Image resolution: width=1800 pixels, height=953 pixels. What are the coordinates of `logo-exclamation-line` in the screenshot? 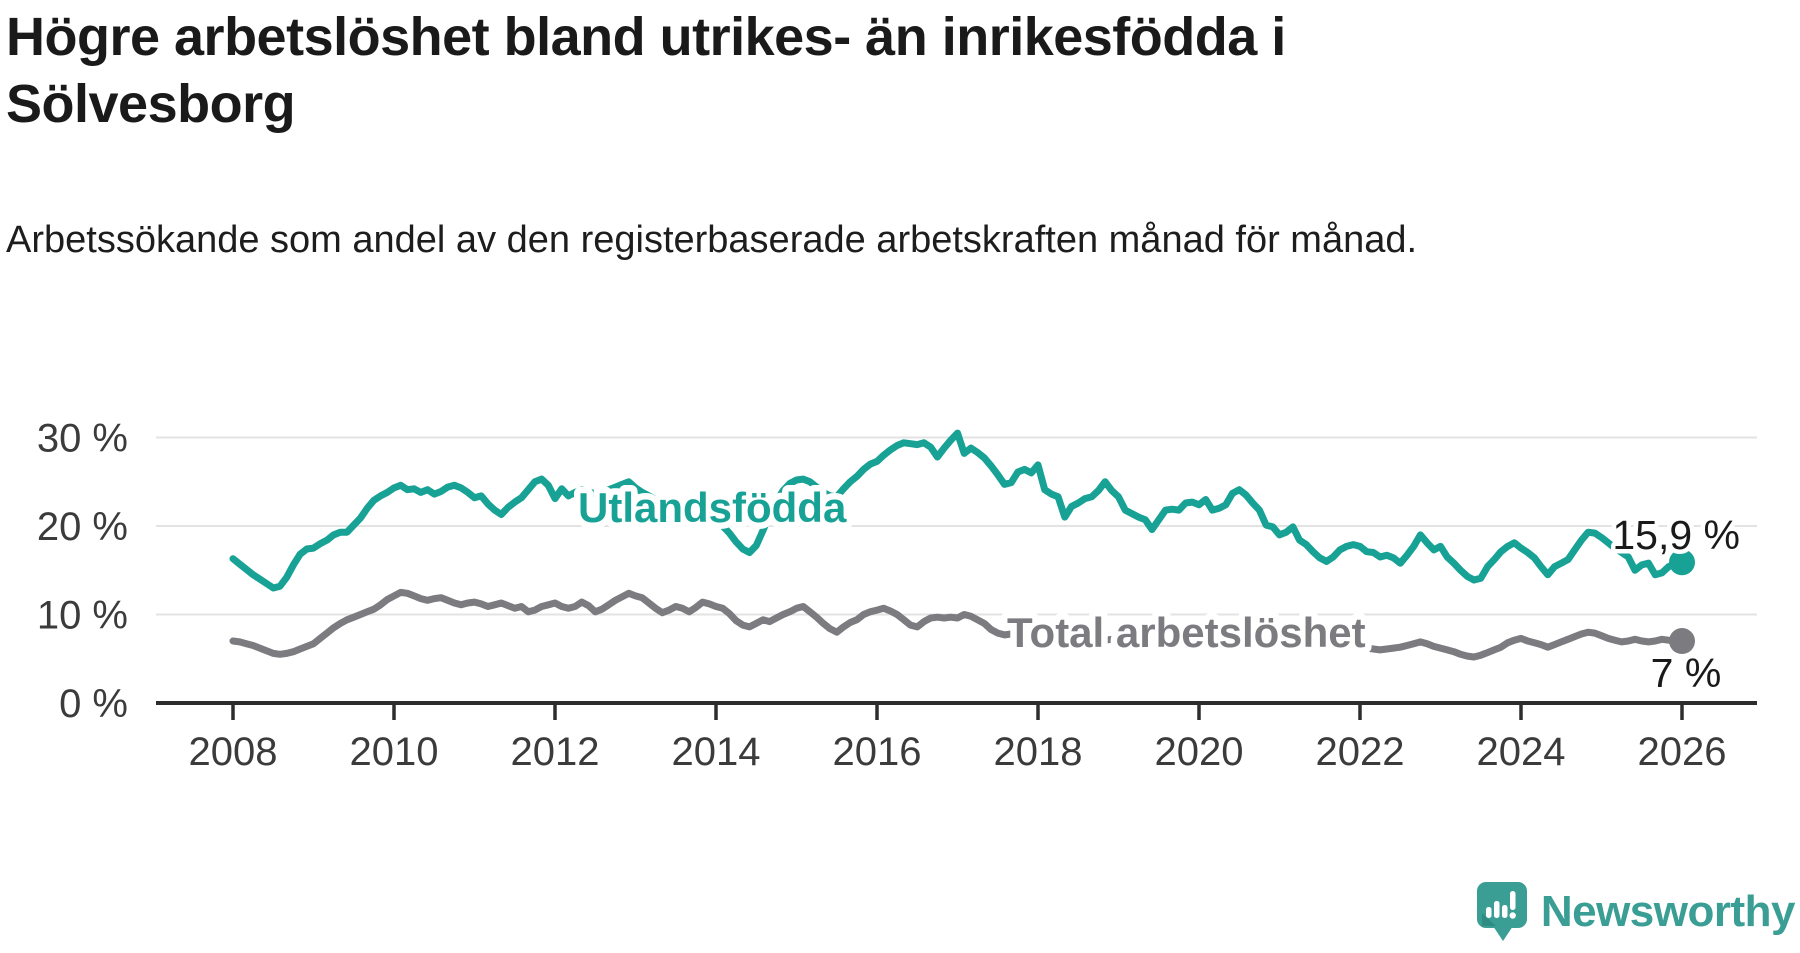 It's located at (1512, 900).